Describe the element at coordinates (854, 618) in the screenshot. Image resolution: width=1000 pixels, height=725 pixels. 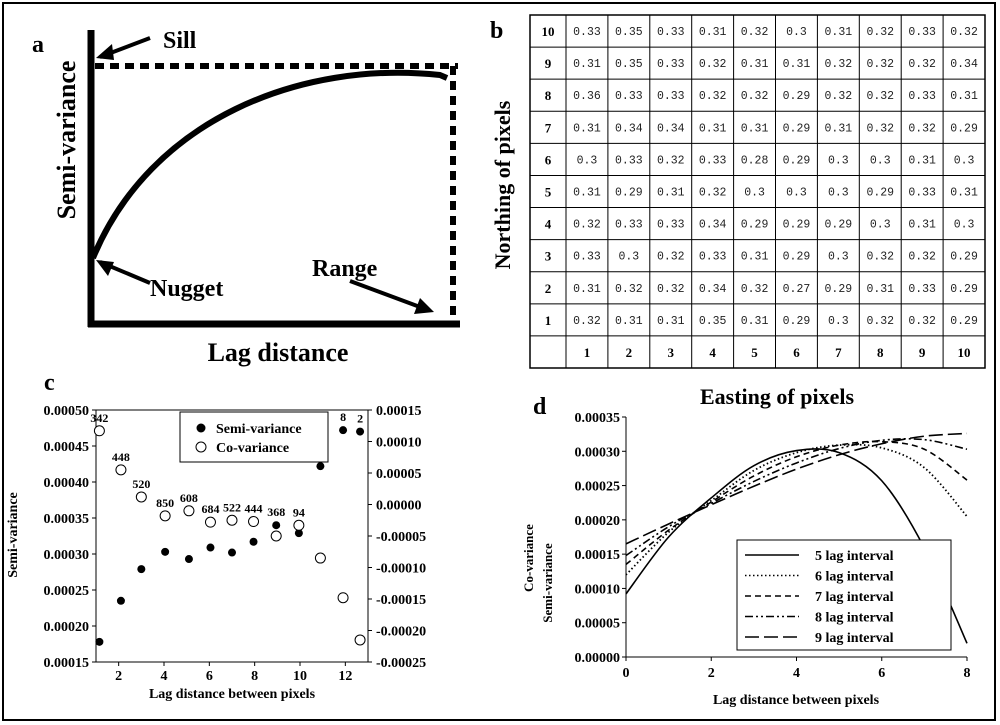
I see `legend-label: 8 lag interval` at that location.